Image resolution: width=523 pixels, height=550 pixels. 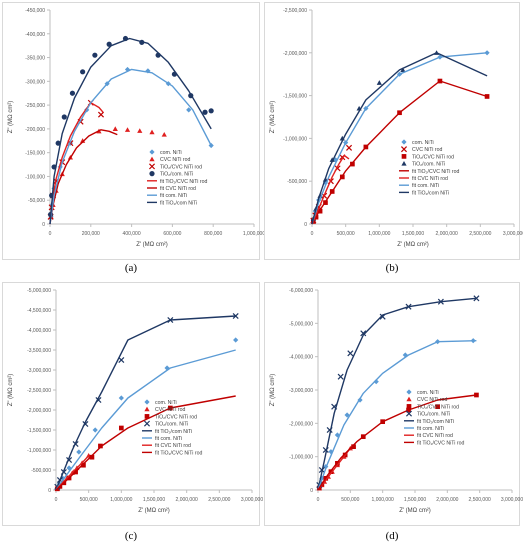 What do you see at coordinates (166, 403) in the screenshot?
I see `panel-c-legend-label: com. NiTi` at bounding box center [166, 403].